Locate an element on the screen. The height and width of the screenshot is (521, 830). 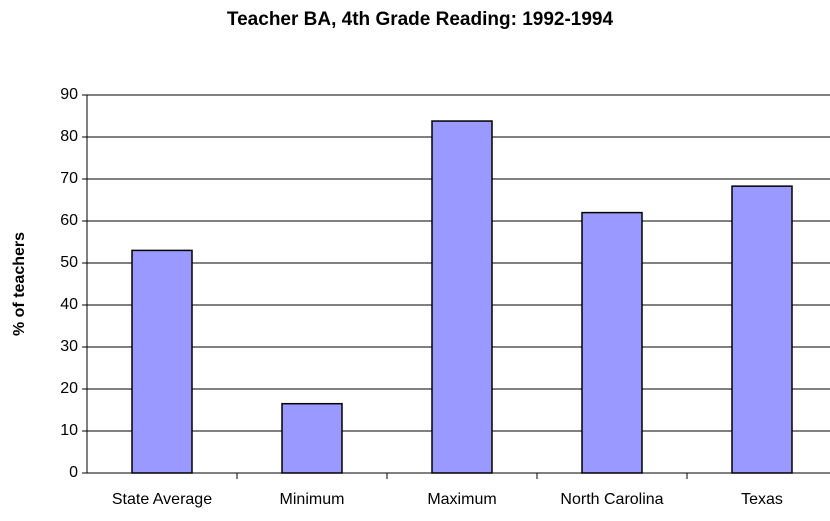
y-tick-label: 90 is located at coordinates (69, 94).